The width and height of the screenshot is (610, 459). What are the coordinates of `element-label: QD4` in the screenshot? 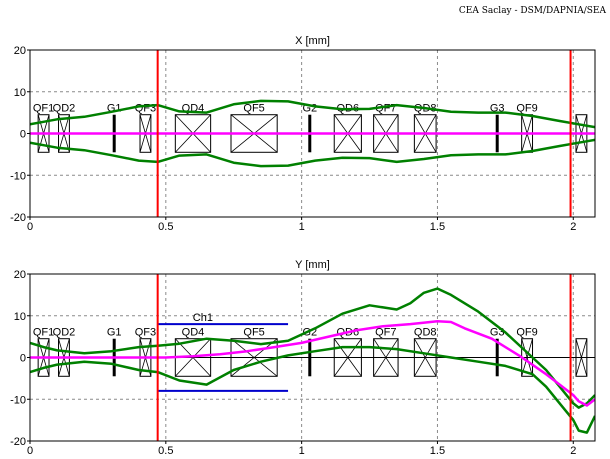 It's located at (193, 333).